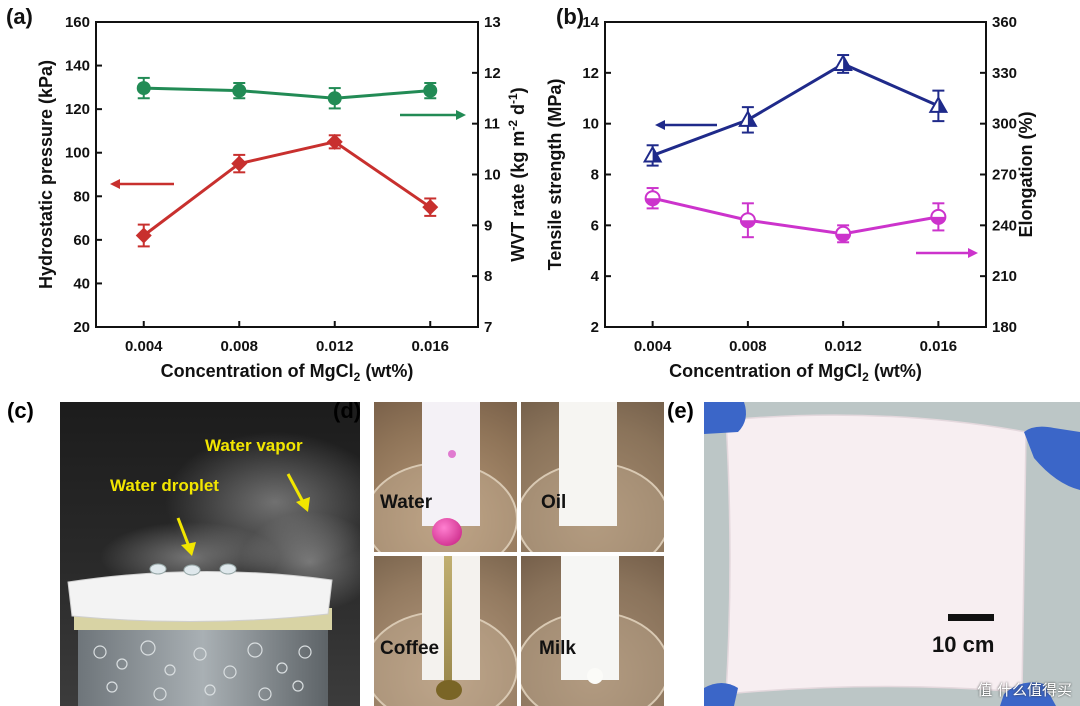 Image resolution: width=1080 pixels, height=706 pixels. What do you see at coordinates (1004, 73) in the screenshot?
I see `right-tick-label: 330` at bounding box center [1004, 73].